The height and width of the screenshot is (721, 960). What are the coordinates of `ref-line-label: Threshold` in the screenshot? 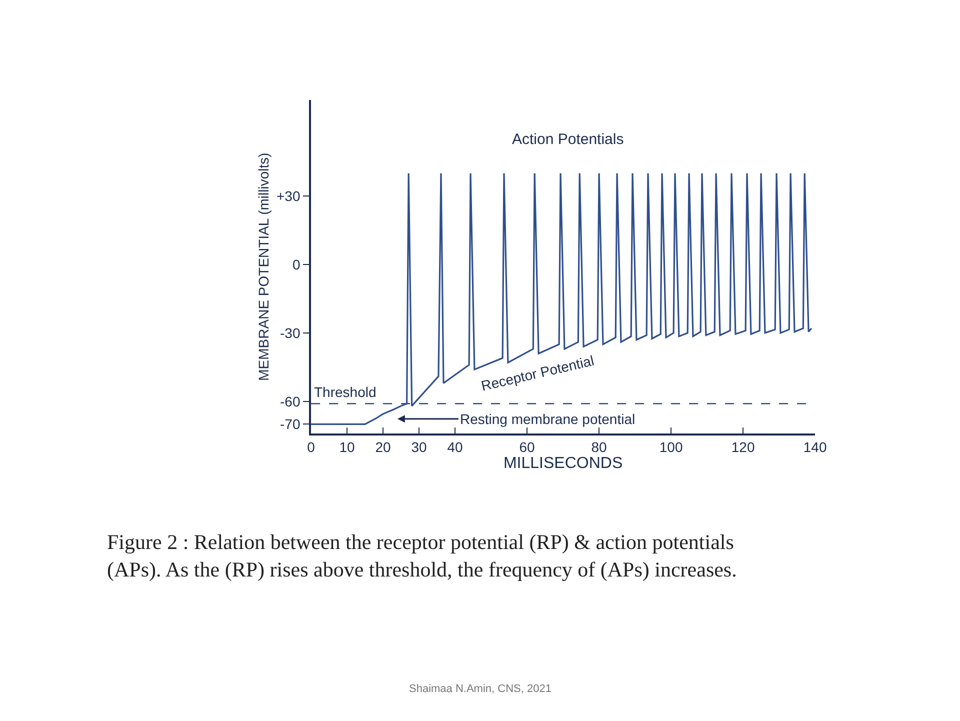 It's located at (345, 392).